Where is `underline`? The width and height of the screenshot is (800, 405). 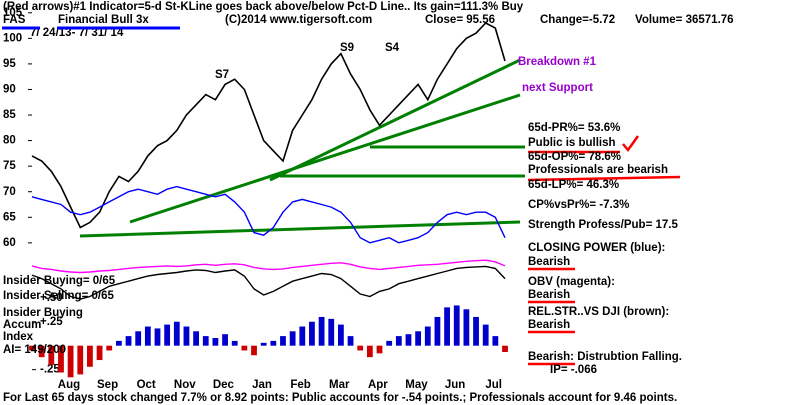 underline is located at coordinates (604, 178).